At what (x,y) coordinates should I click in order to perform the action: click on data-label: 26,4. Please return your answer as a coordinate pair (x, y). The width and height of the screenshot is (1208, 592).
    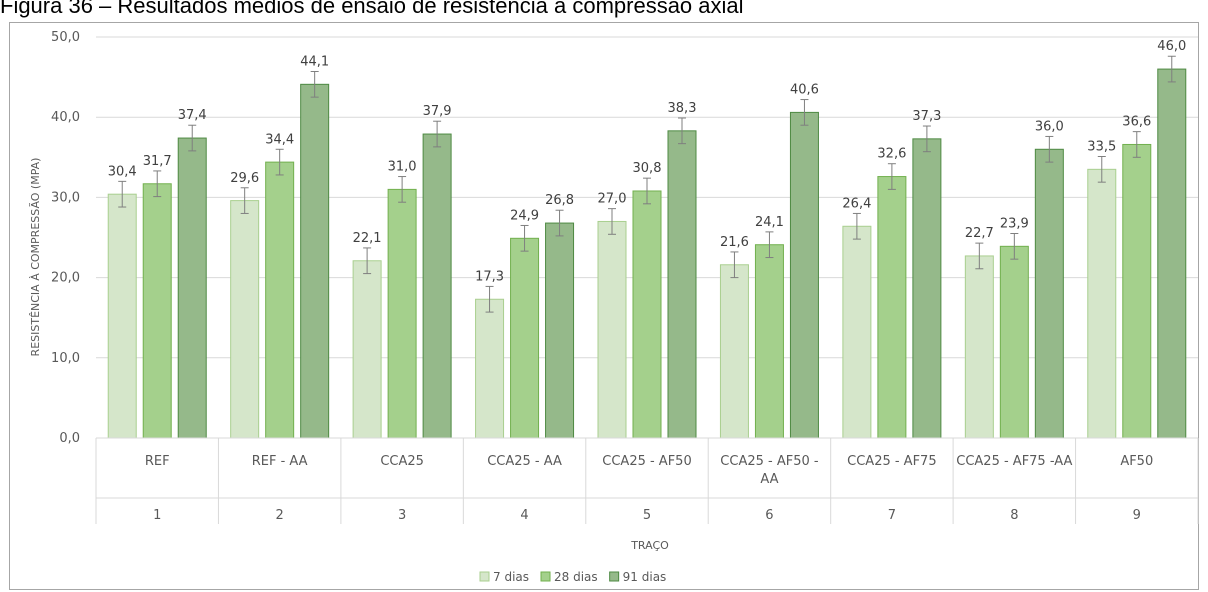
    Looking at the image, I should click on (856, 203).